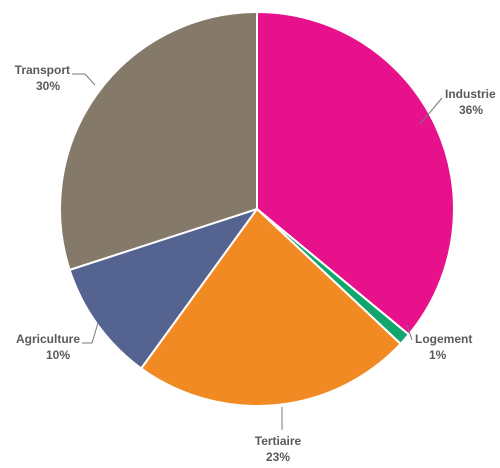  What do you see at coordinates (84, 79) in the screenshot?
I see `leader-line-transport` at bounding box center [84, 79].